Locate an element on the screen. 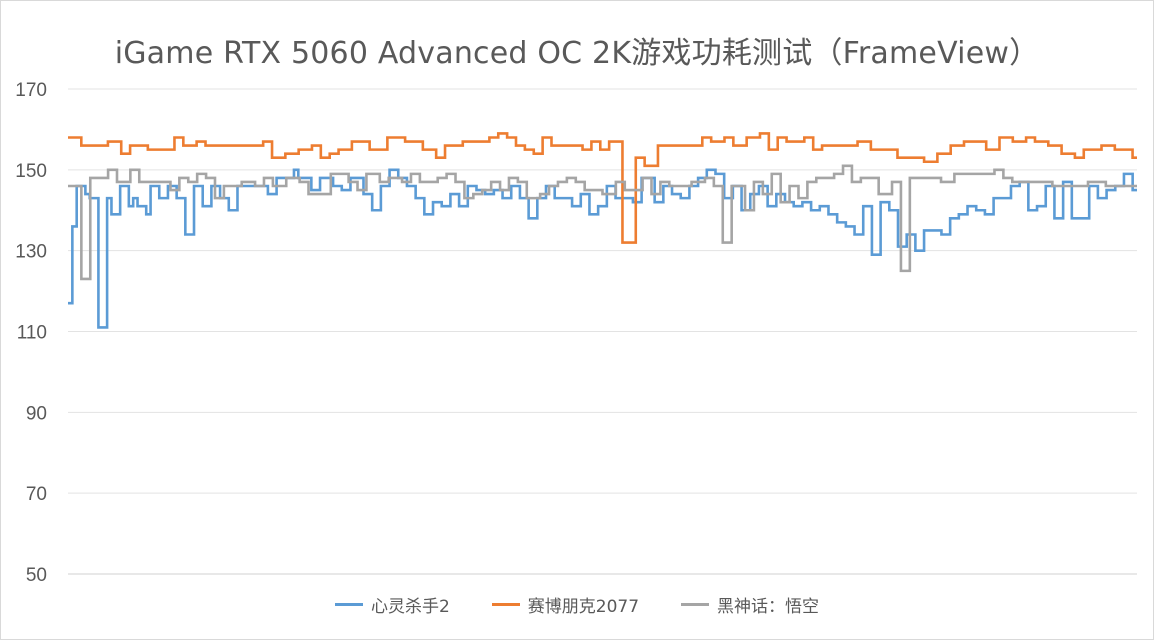  y-tick-label-170: 170 is located at coordinates (31, 90).